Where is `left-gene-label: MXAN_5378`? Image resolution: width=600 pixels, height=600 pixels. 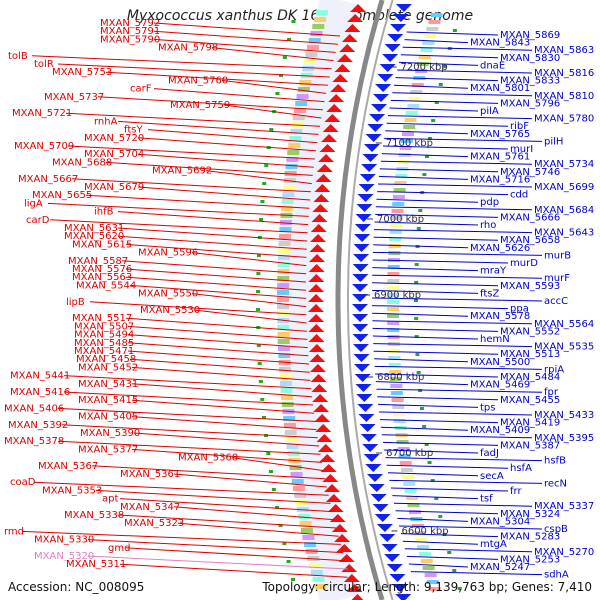
left-gene-label: MXAN_5378 is located at coordinates (34, 441).